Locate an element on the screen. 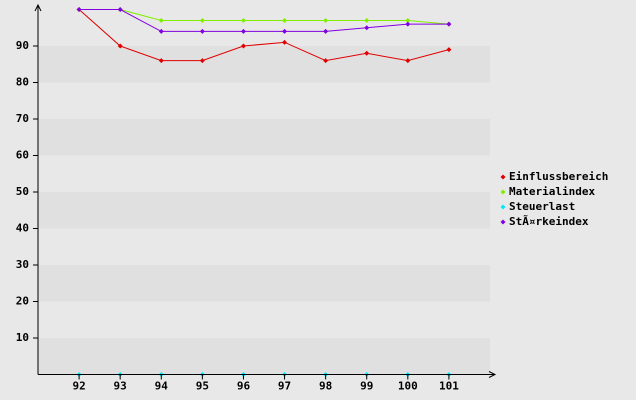 The image size is (636, 400). x-tick-label: 95 is located at coordinates (202, 386).